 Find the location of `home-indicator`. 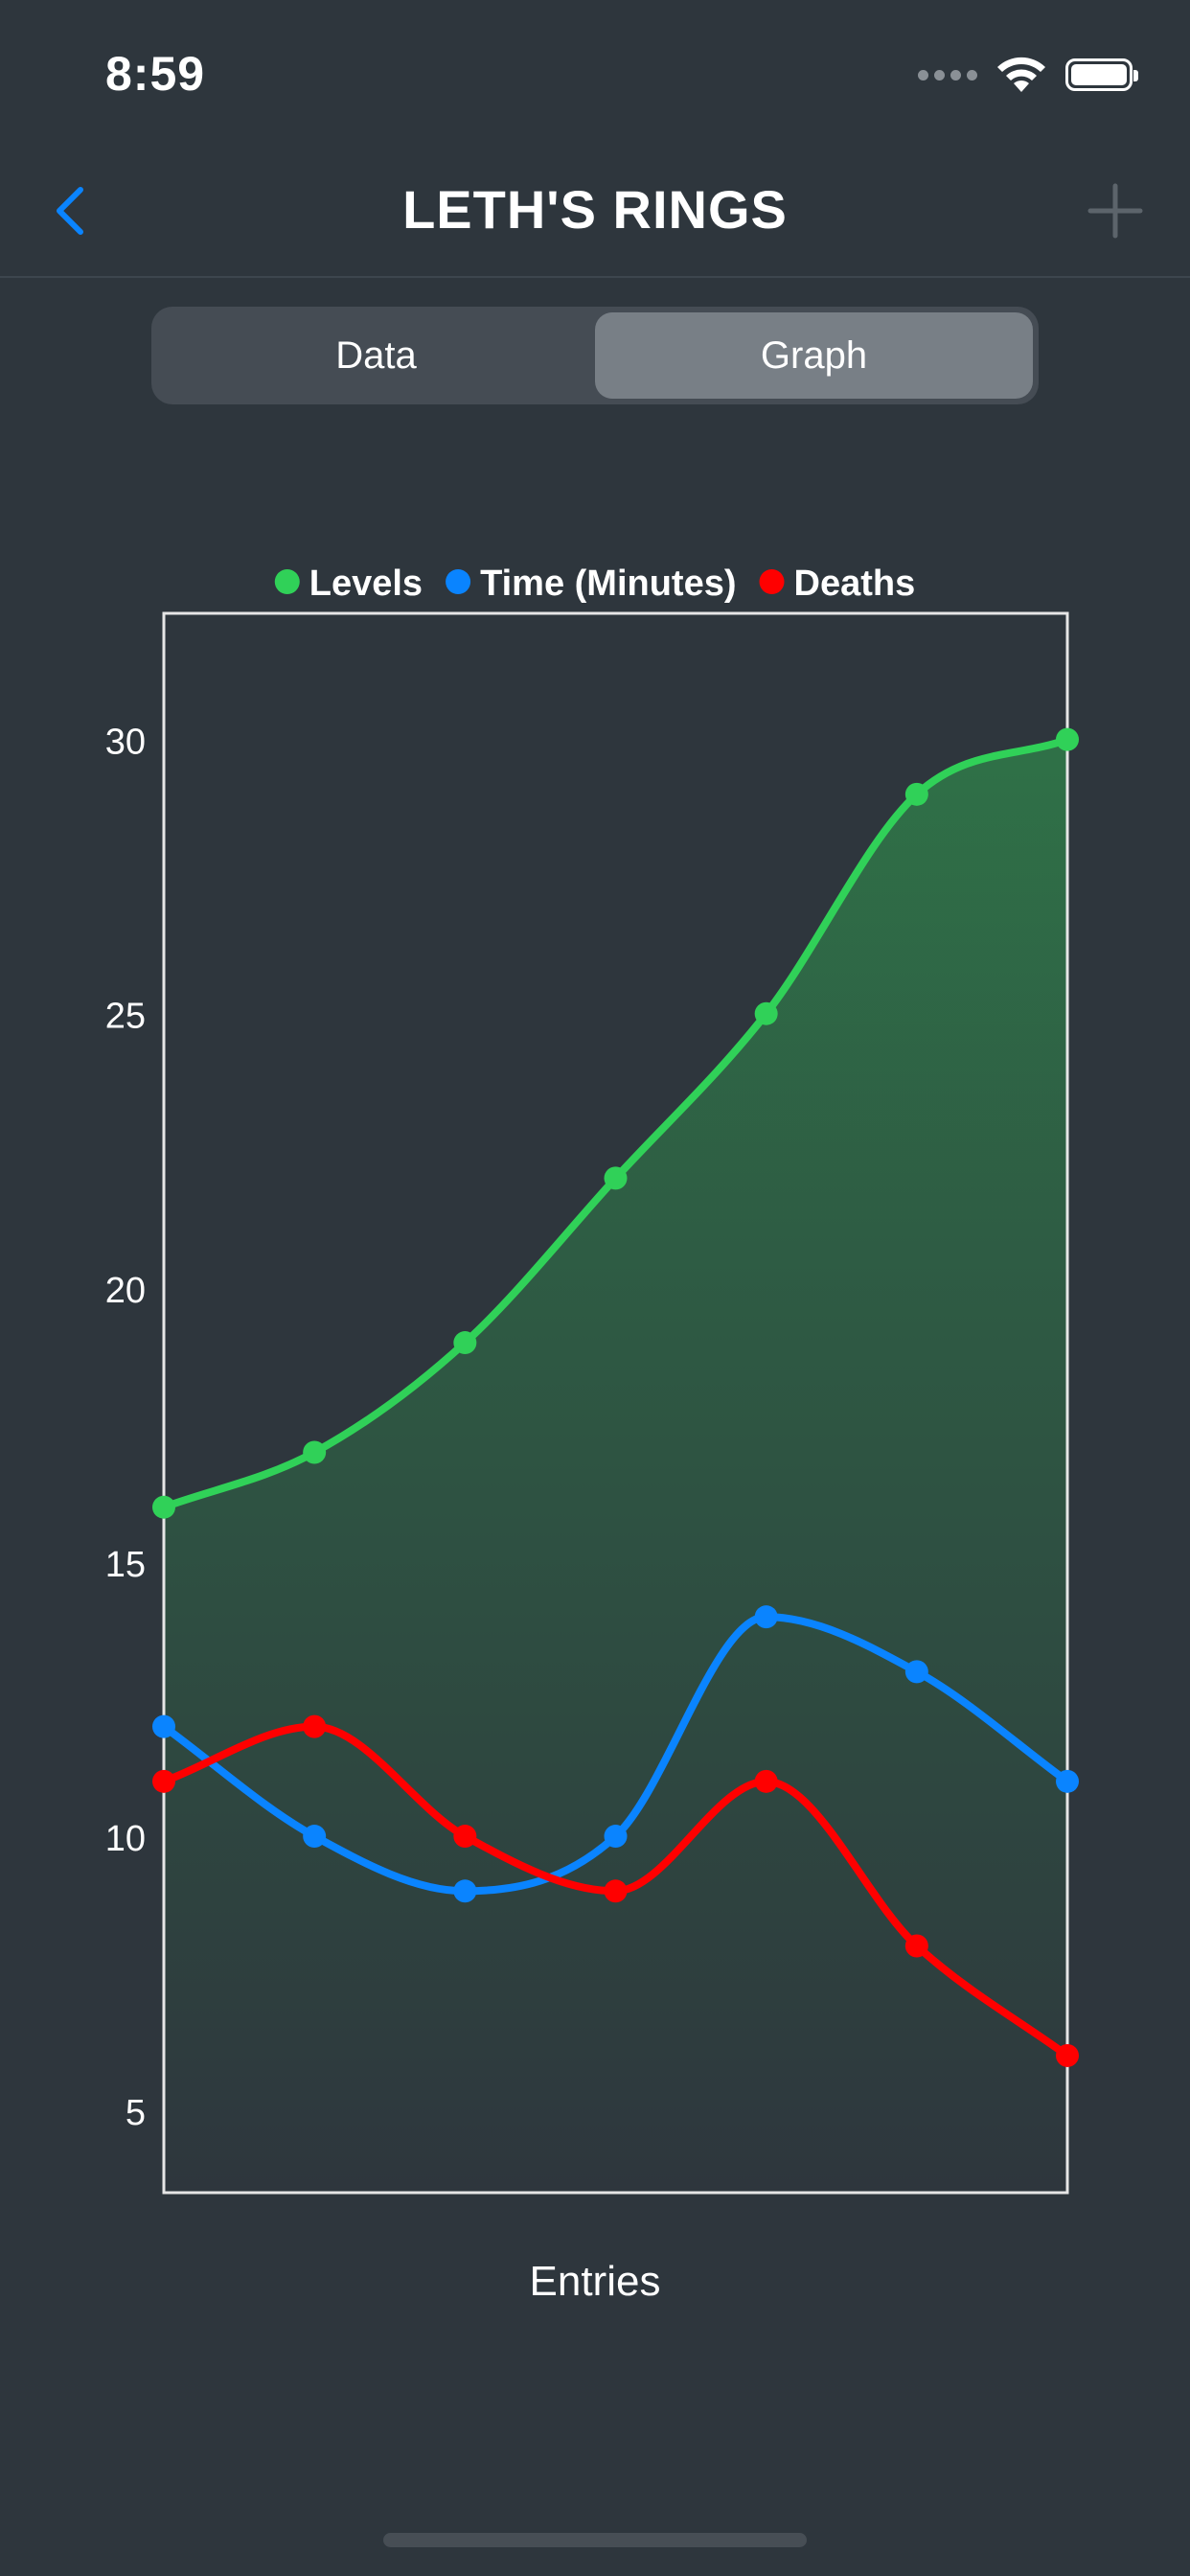

home-indicator is located at coordinates (595, 2540).